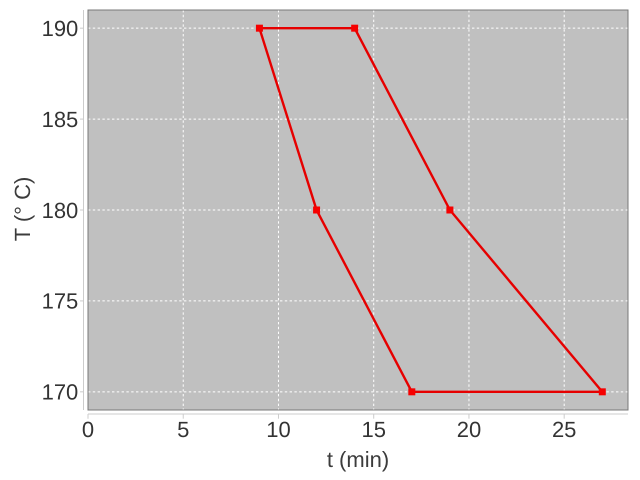 The width and height of the screenshot is (640, 480). I want to click on svg-text: T (° C), so click(22, 209).